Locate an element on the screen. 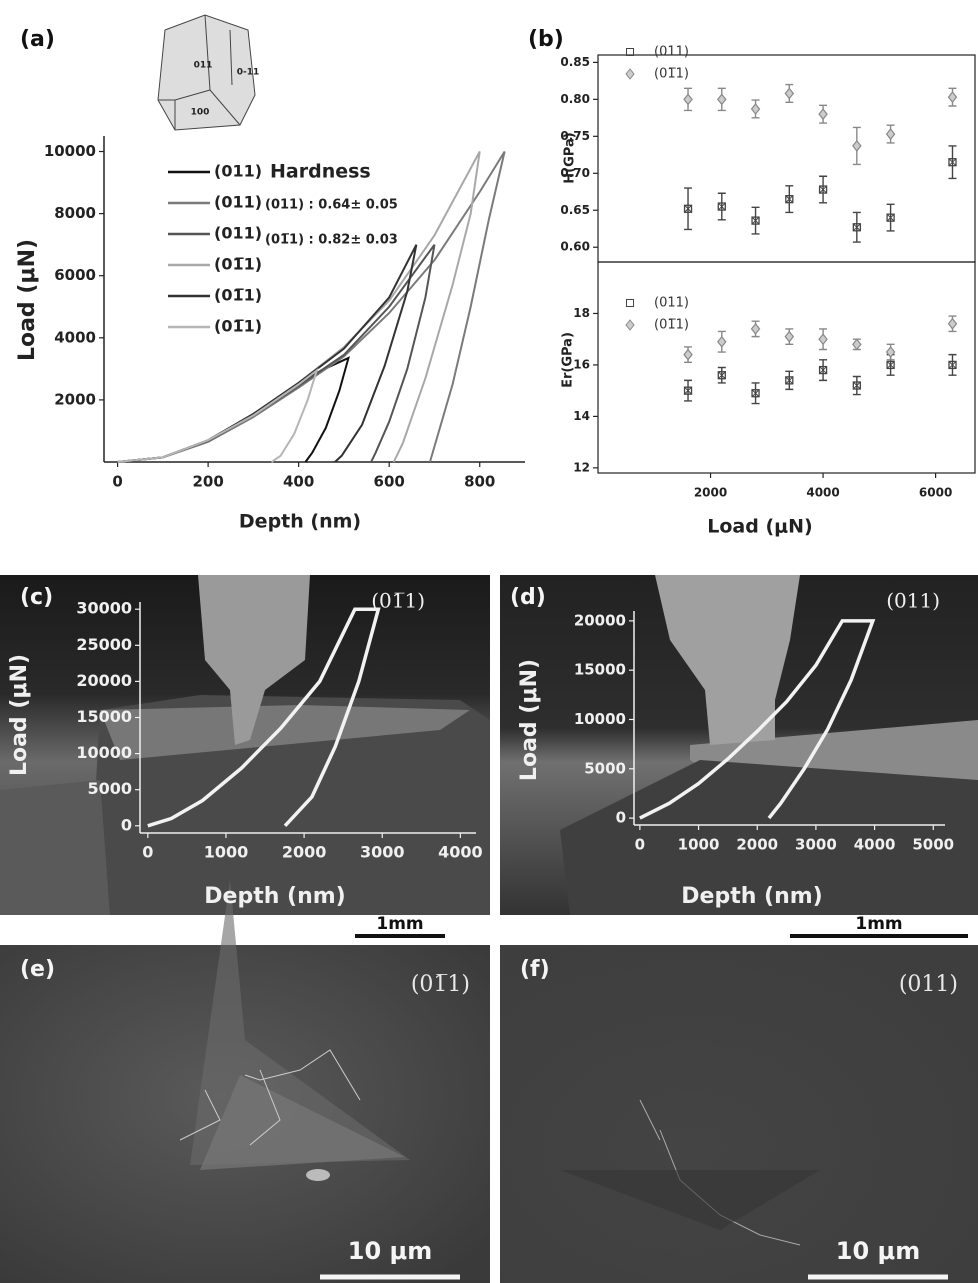  x-tick-label: 1000 is located at coordinates (699, 845).